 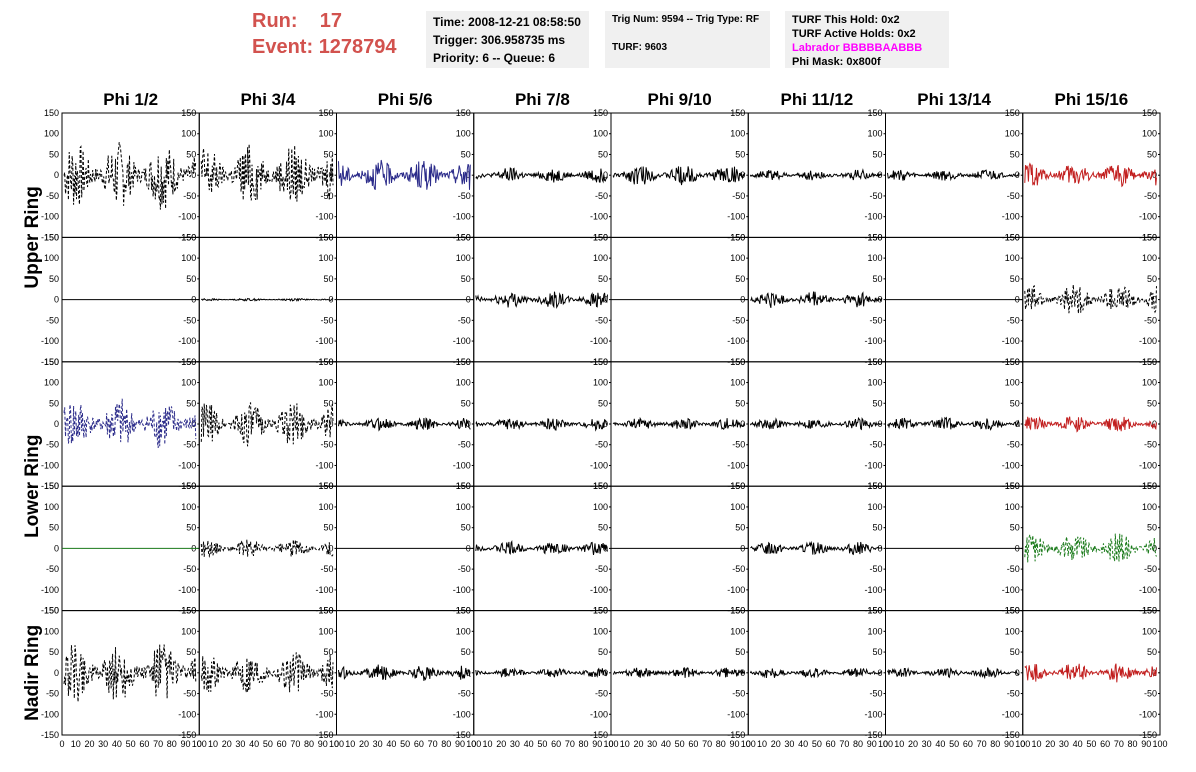 What do you see at coordinates (357, 47) in the screenshot?
I see `event-value: 1278794` at bounding box center [357, 47].